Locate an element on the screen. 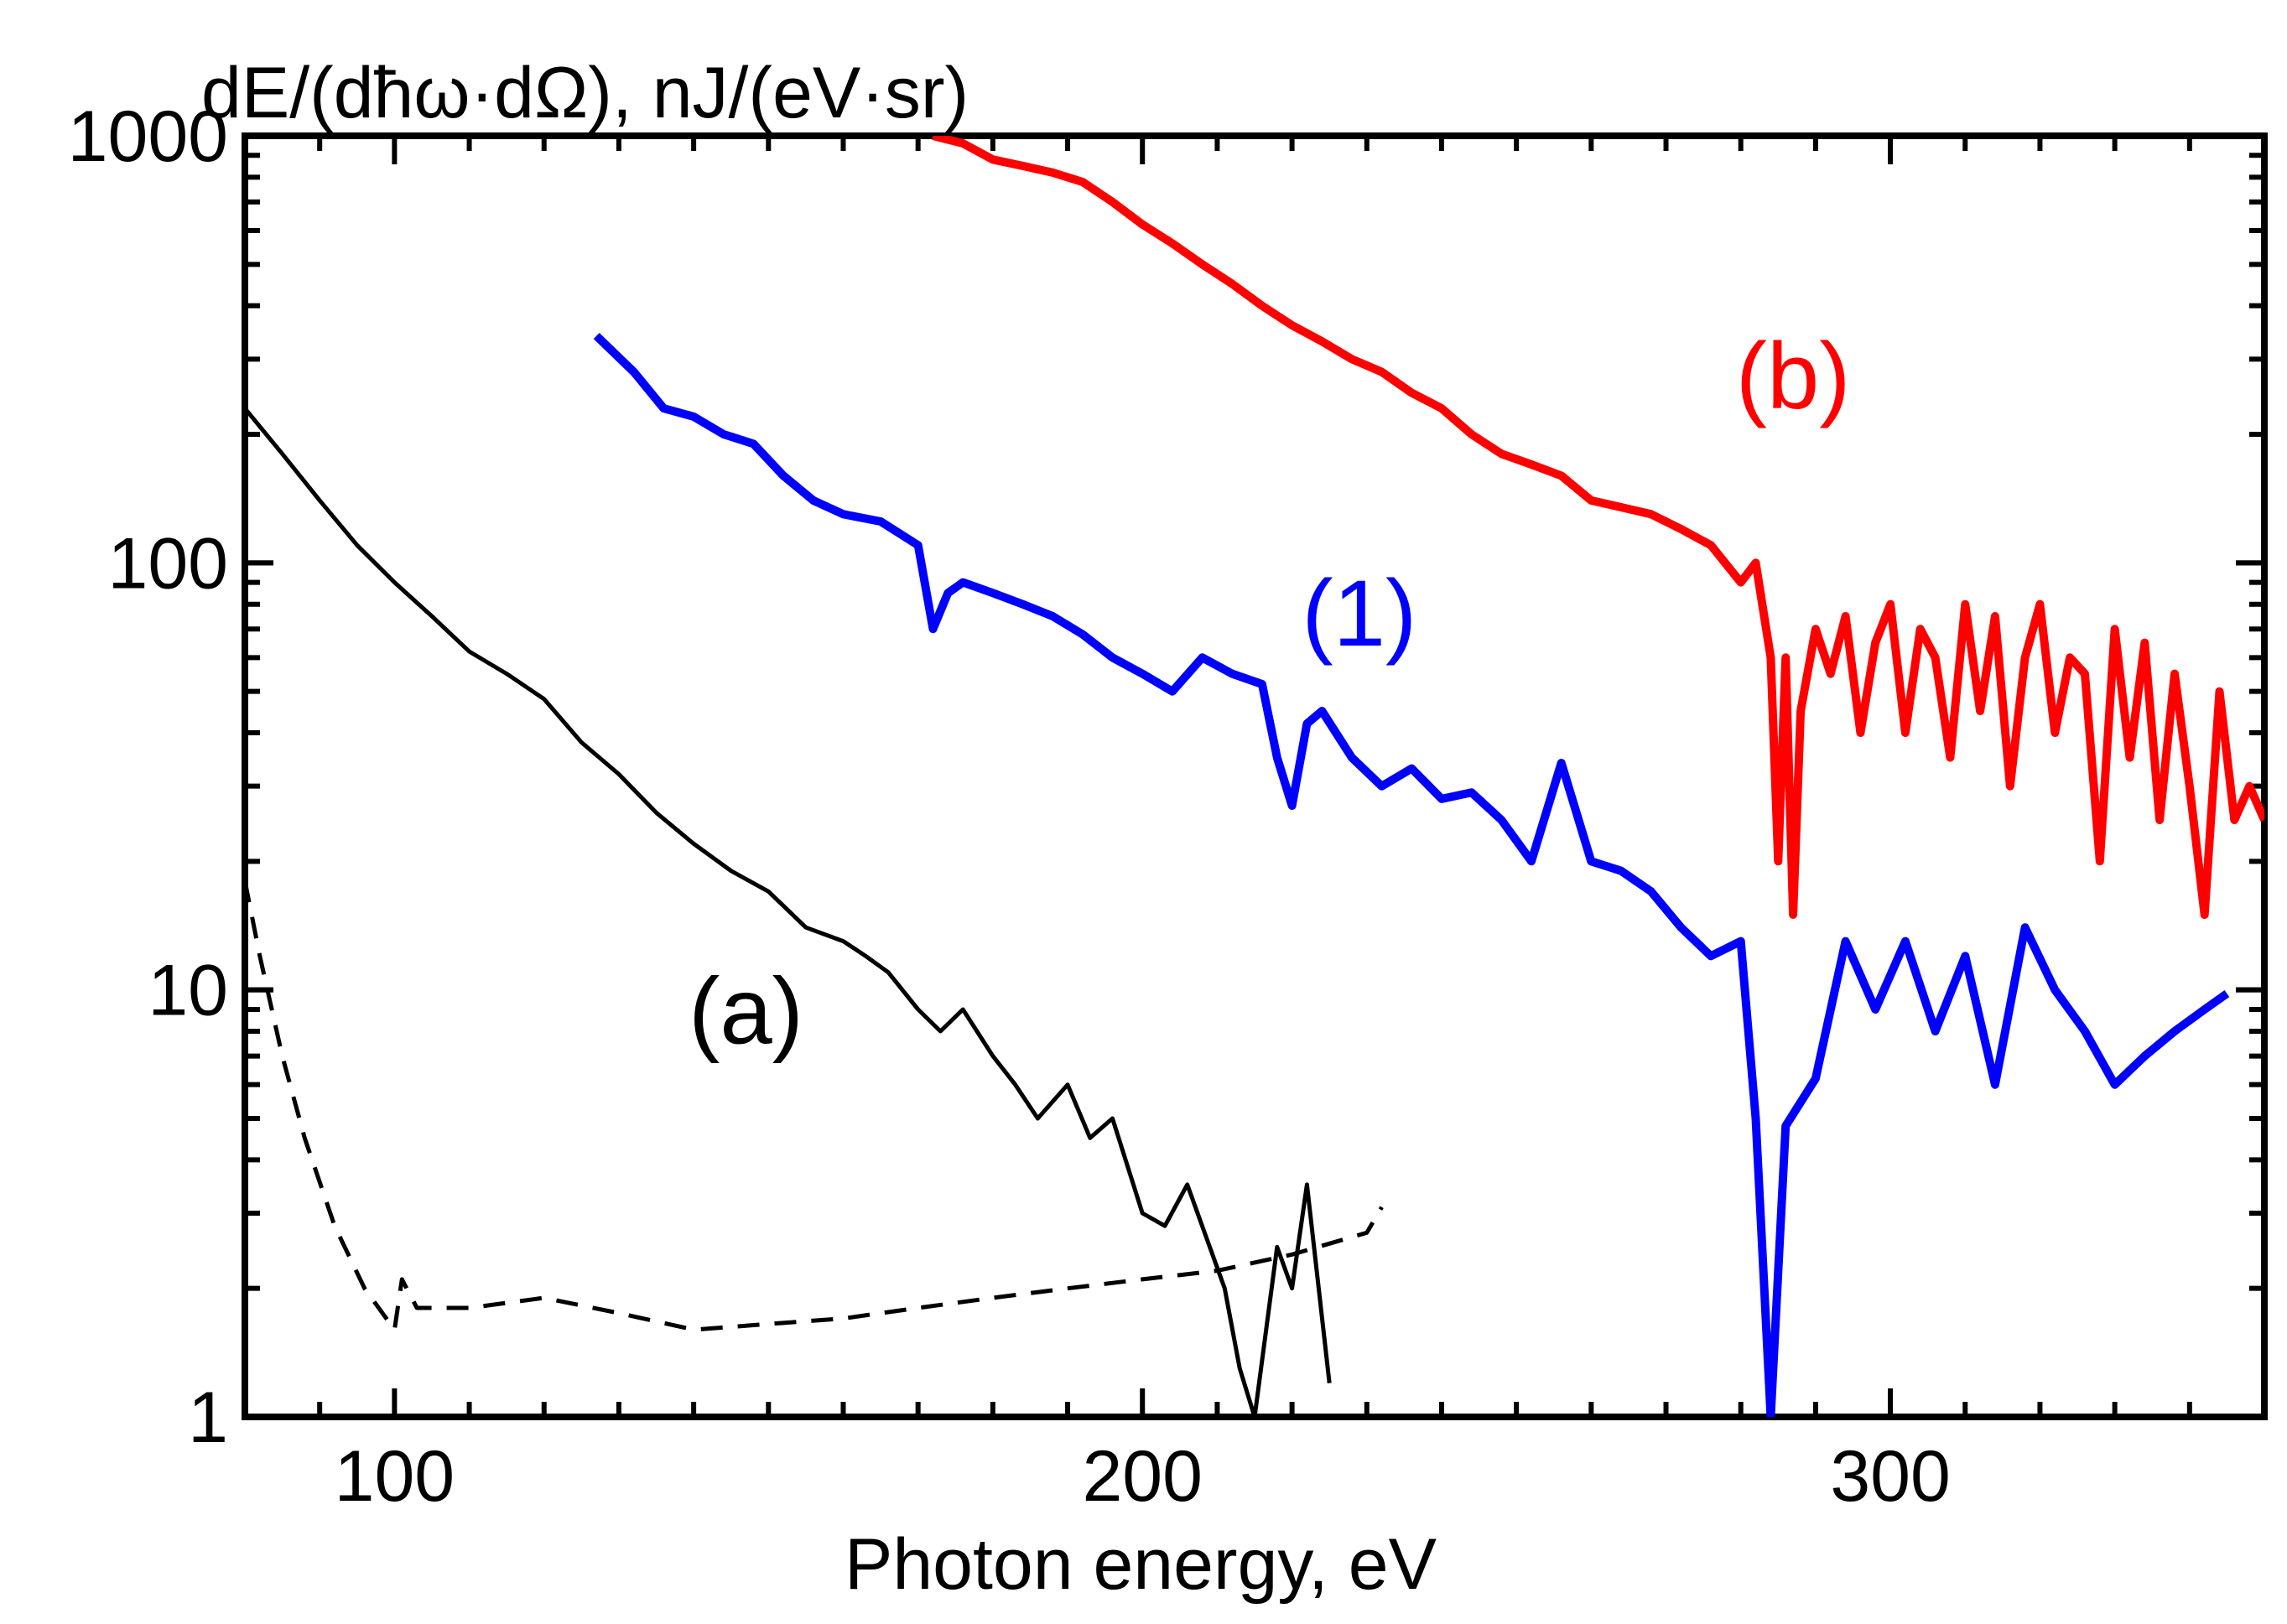  series-label-2: (b) is located at coordinates (1794, 376).